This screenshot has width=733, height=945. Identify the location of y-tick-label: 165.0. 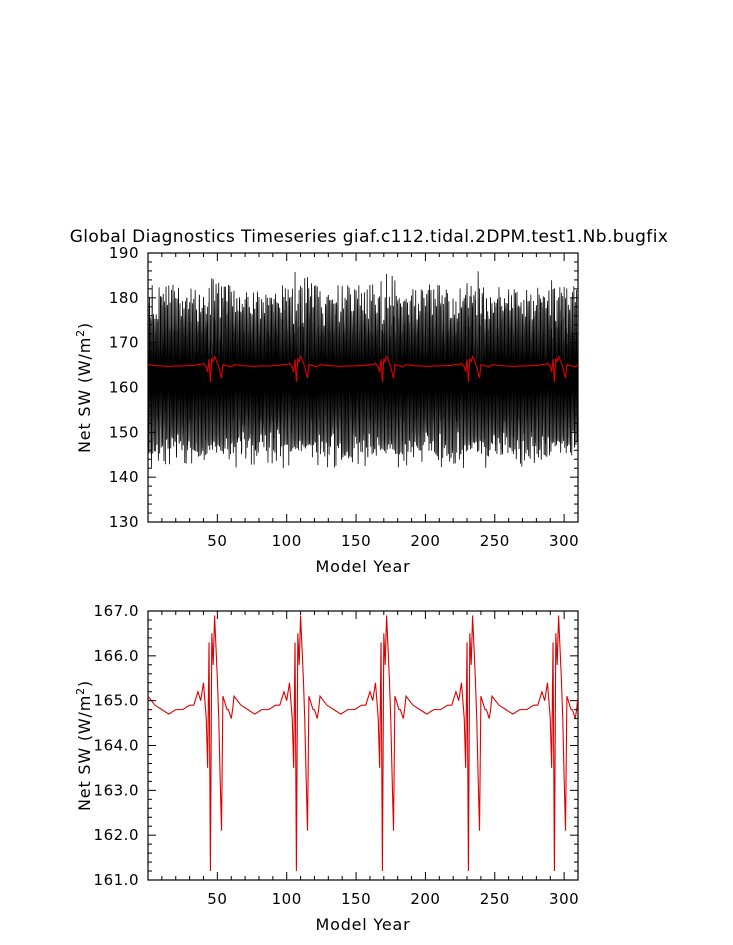
(116, 701).